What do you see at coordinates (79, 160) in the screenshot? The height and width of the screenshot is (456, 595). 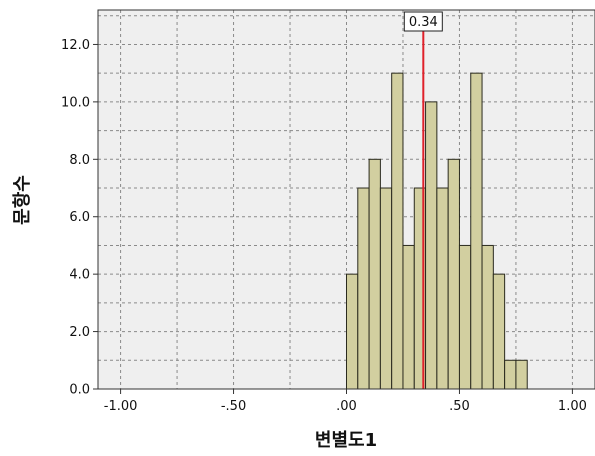 I see `y-tick-label: 8.0` at bounding box center [79, 160].